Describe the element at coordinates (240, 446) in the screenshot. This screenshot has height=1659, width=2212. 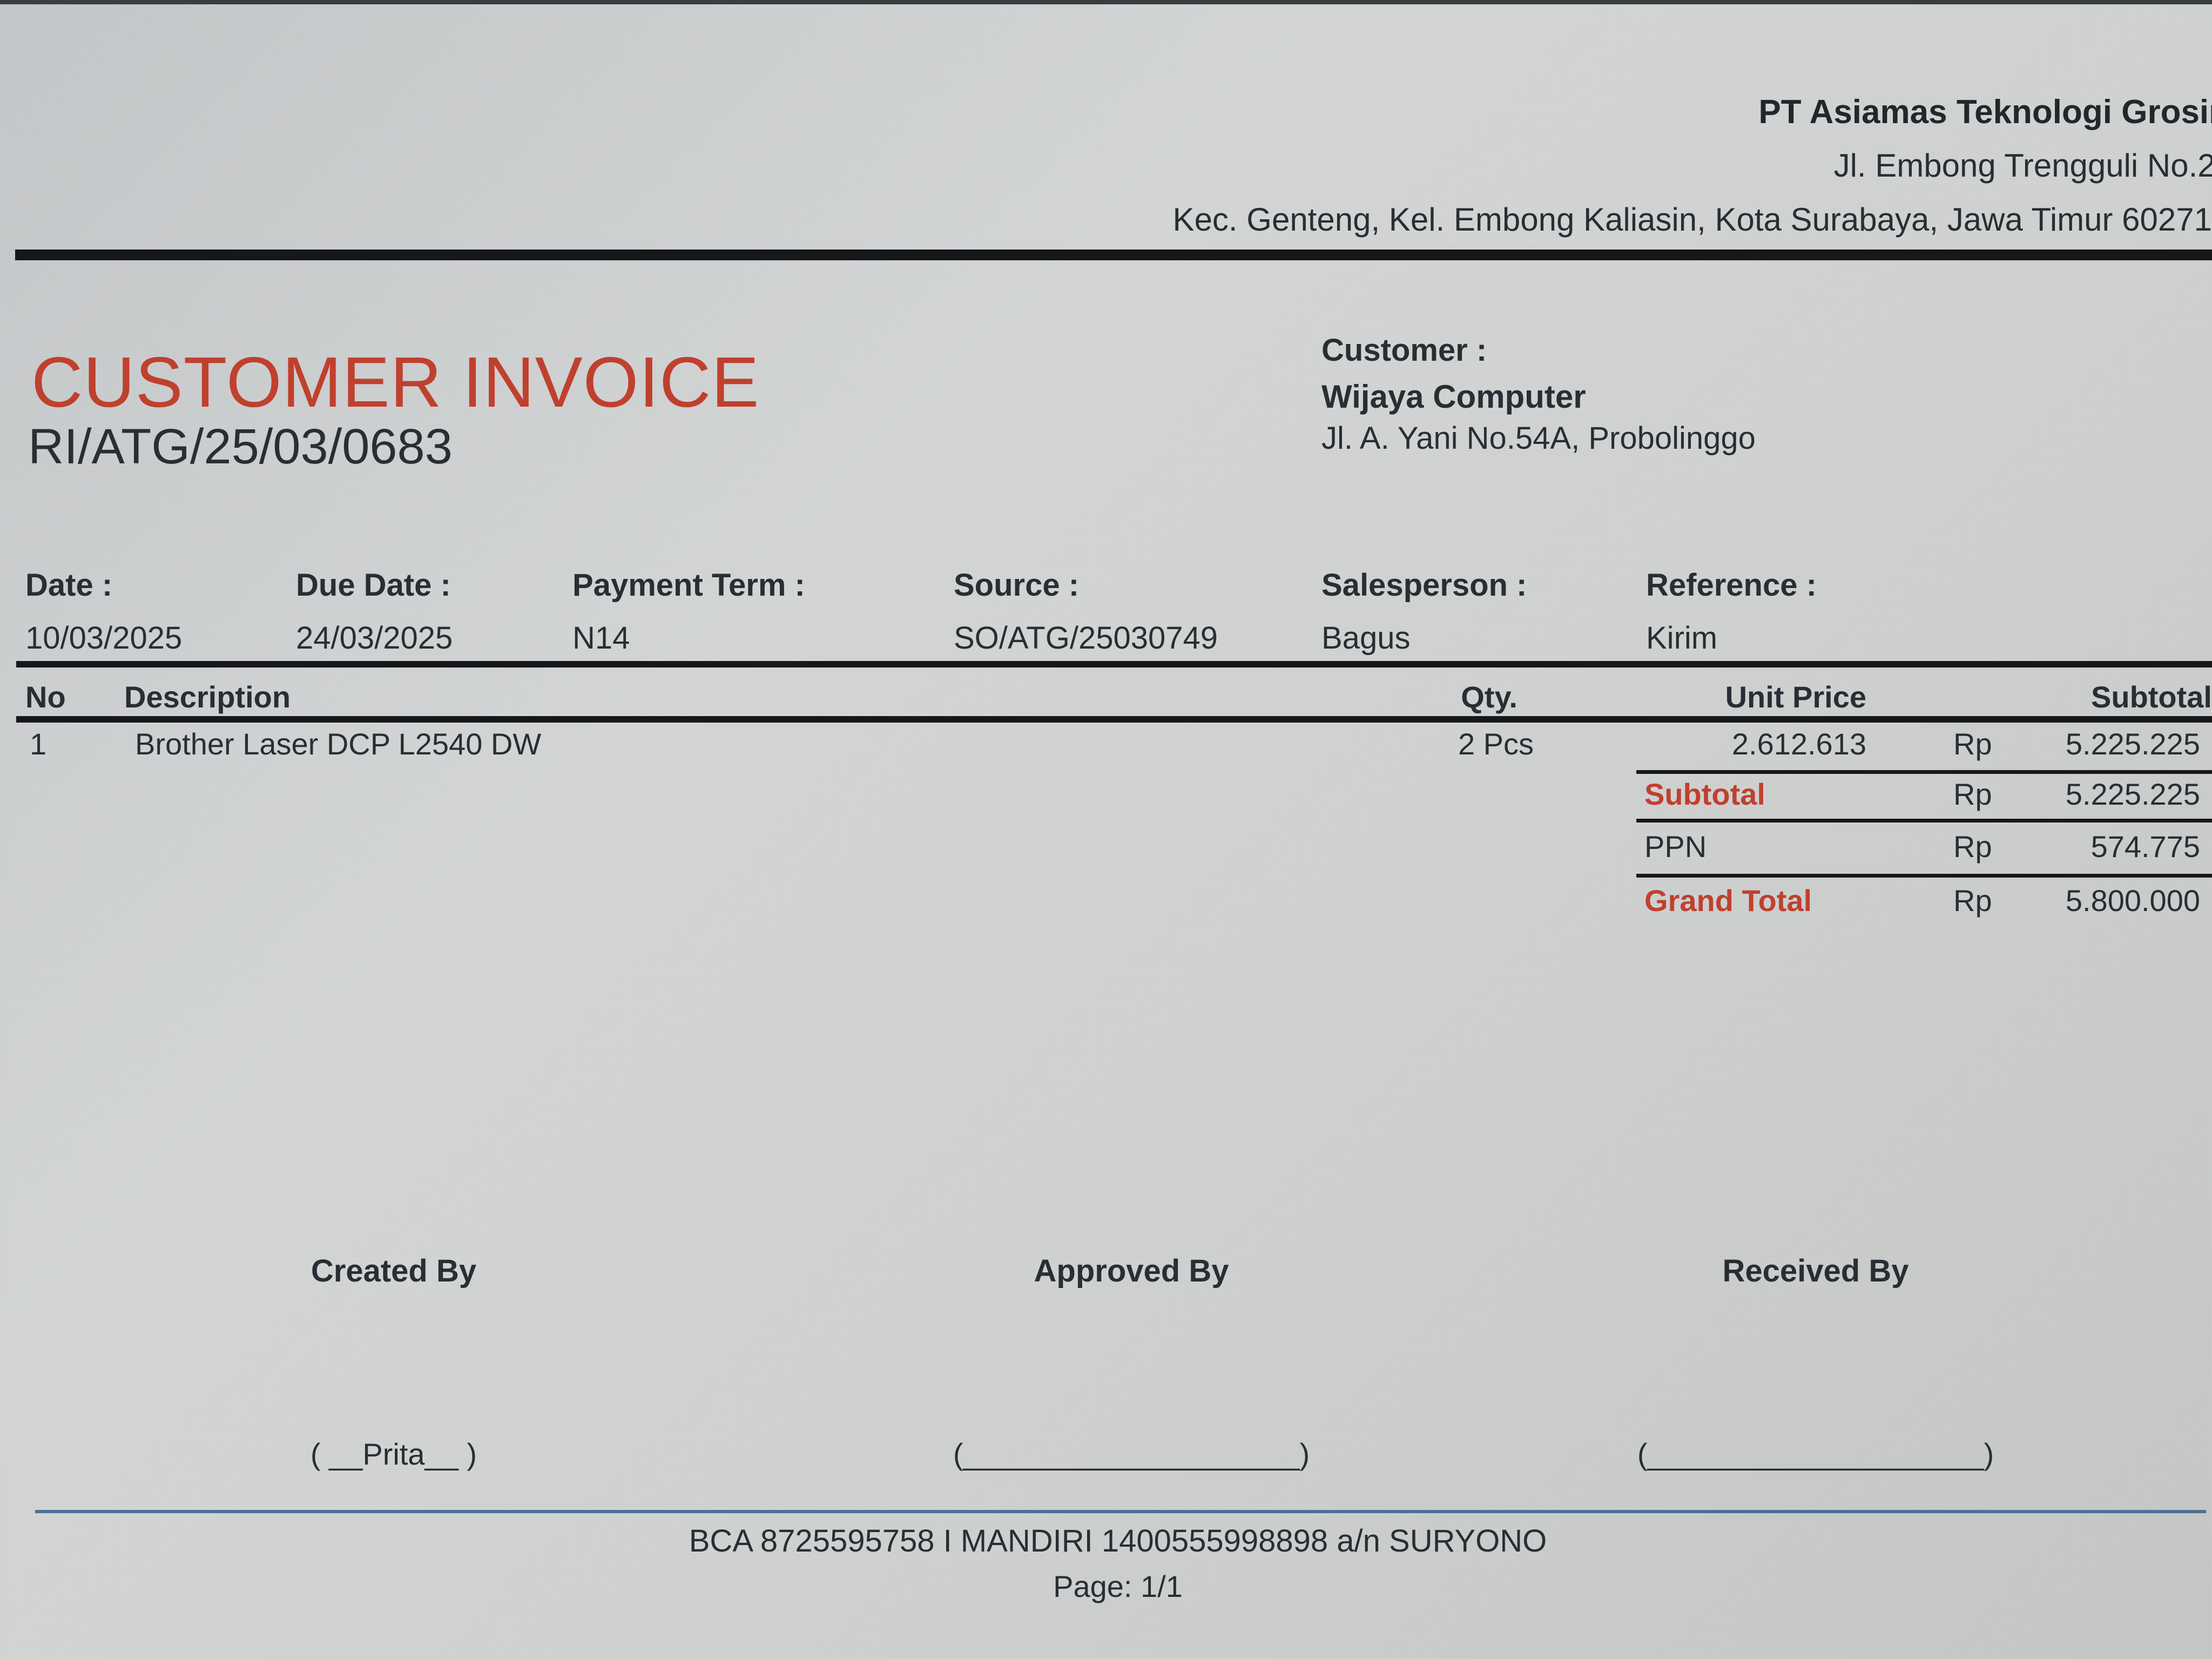
I see `invoice-number: RI/ATG/25/03/0683` at that location.